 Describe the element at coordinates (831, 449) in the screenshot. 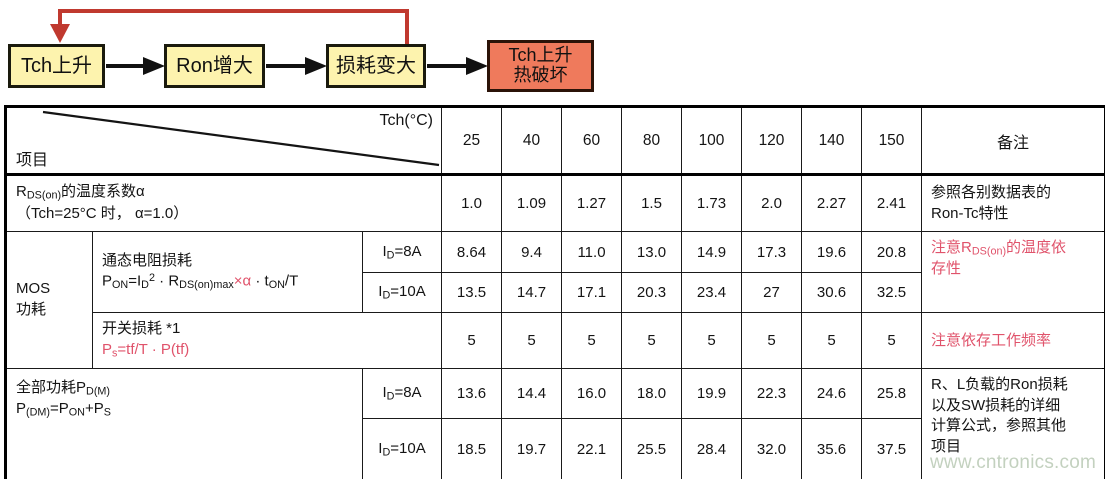

I see `cell-pdm-10a-140: 35.6` at that location.